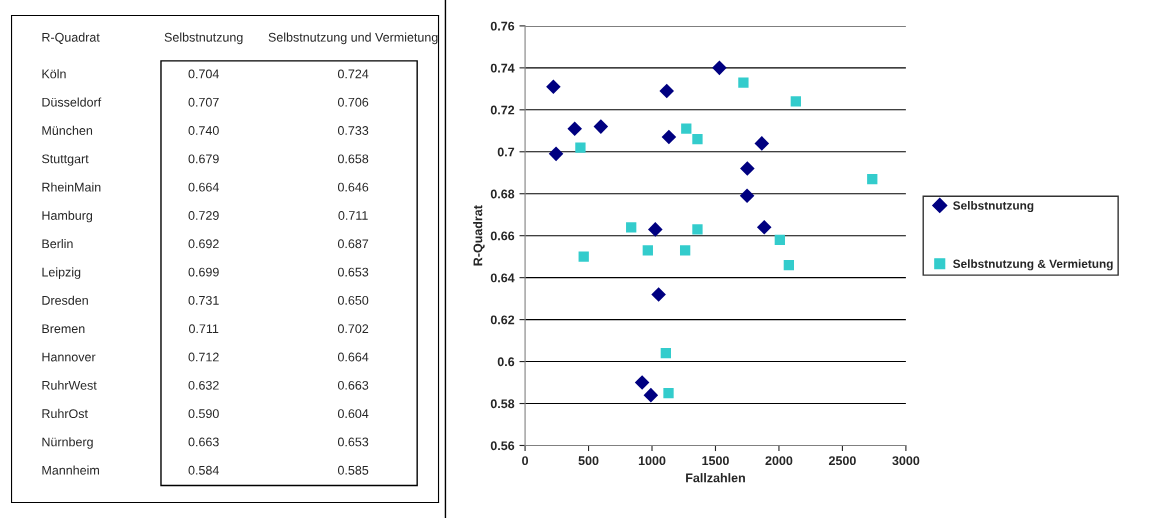 The width and height of the screenshot is (1154, 518). Describe the element at coordinates (71, 187) in the screenshot. I see `category-label: RheinMain` at that location.